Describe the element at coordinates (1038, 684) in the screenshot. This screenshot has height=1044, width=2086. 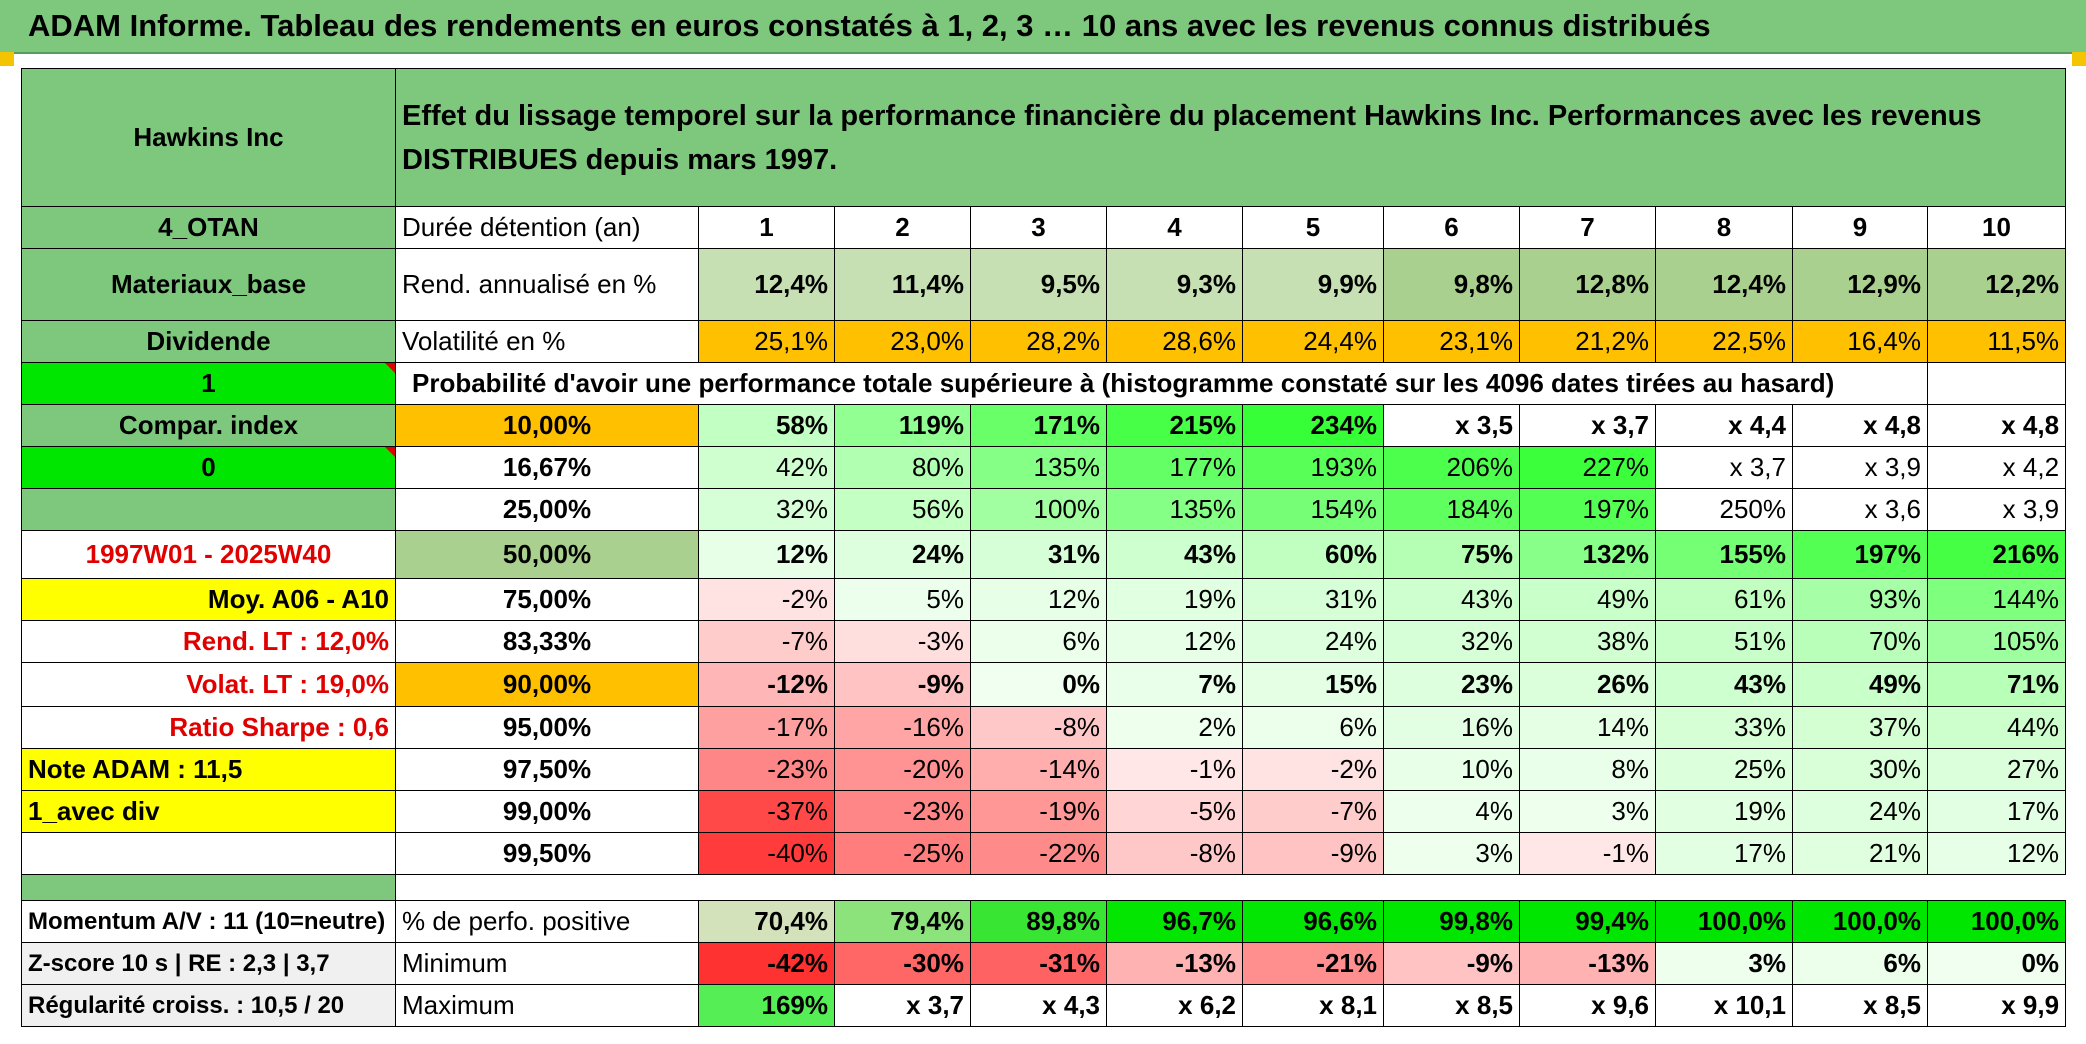
I see `heatmap-cell: 0%` at that location.